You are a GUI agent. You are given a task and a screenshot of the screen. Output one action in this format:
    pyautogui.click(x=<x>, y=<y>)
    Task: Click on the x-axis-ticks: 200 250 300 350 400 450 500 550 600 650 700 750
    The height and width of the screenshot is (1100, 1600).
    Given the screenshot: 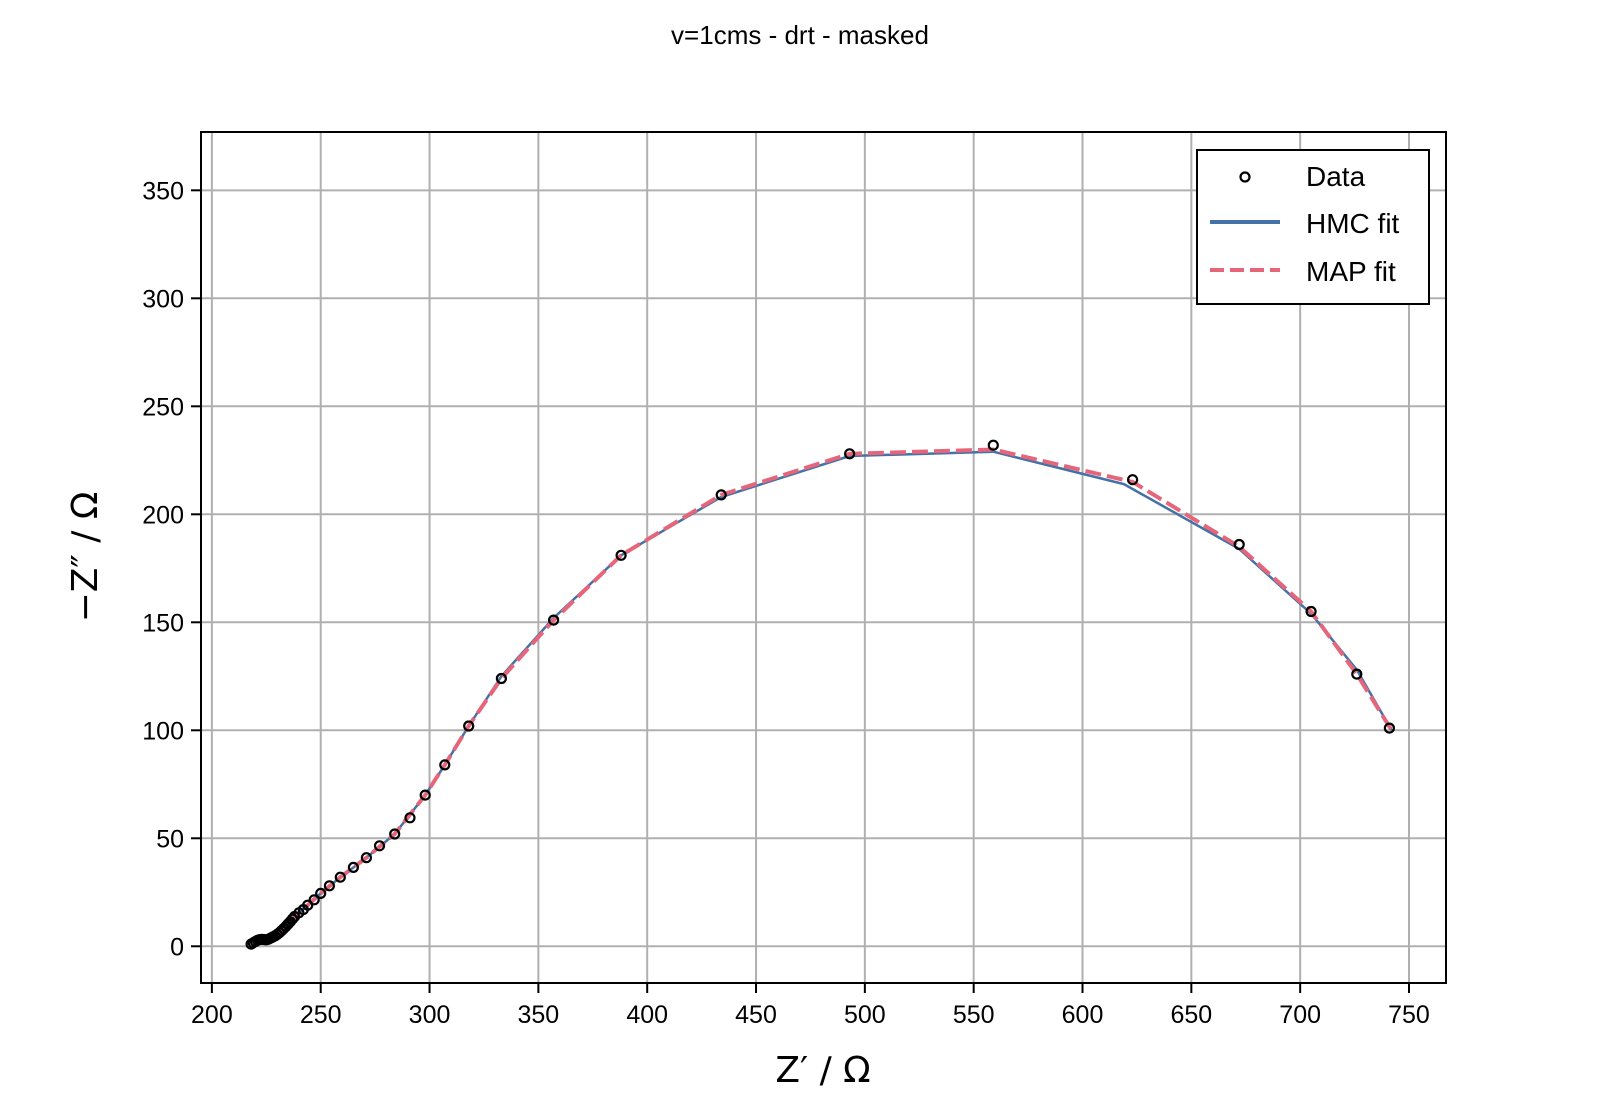 What is the action you would take?
    pyautogui.click(x=810, y=1006)
    